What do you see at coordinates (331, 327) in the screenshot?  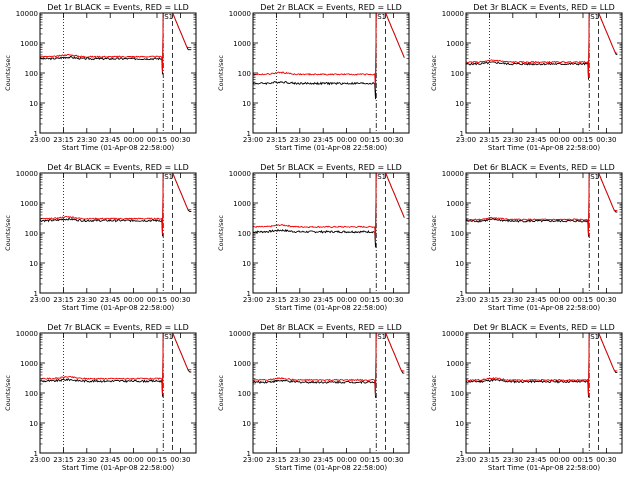 I see `panel-title: Det 8r BLACK = Events, RED = LLD` at bounding box center [331, 327].